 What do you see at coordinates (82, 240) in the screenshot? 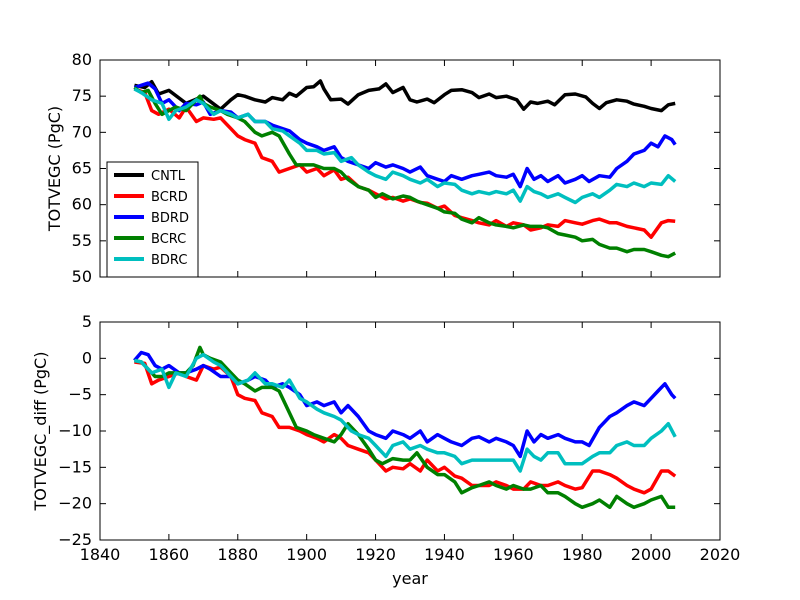
I see `y-tick-label: 55` at bounding box center [82, 240].